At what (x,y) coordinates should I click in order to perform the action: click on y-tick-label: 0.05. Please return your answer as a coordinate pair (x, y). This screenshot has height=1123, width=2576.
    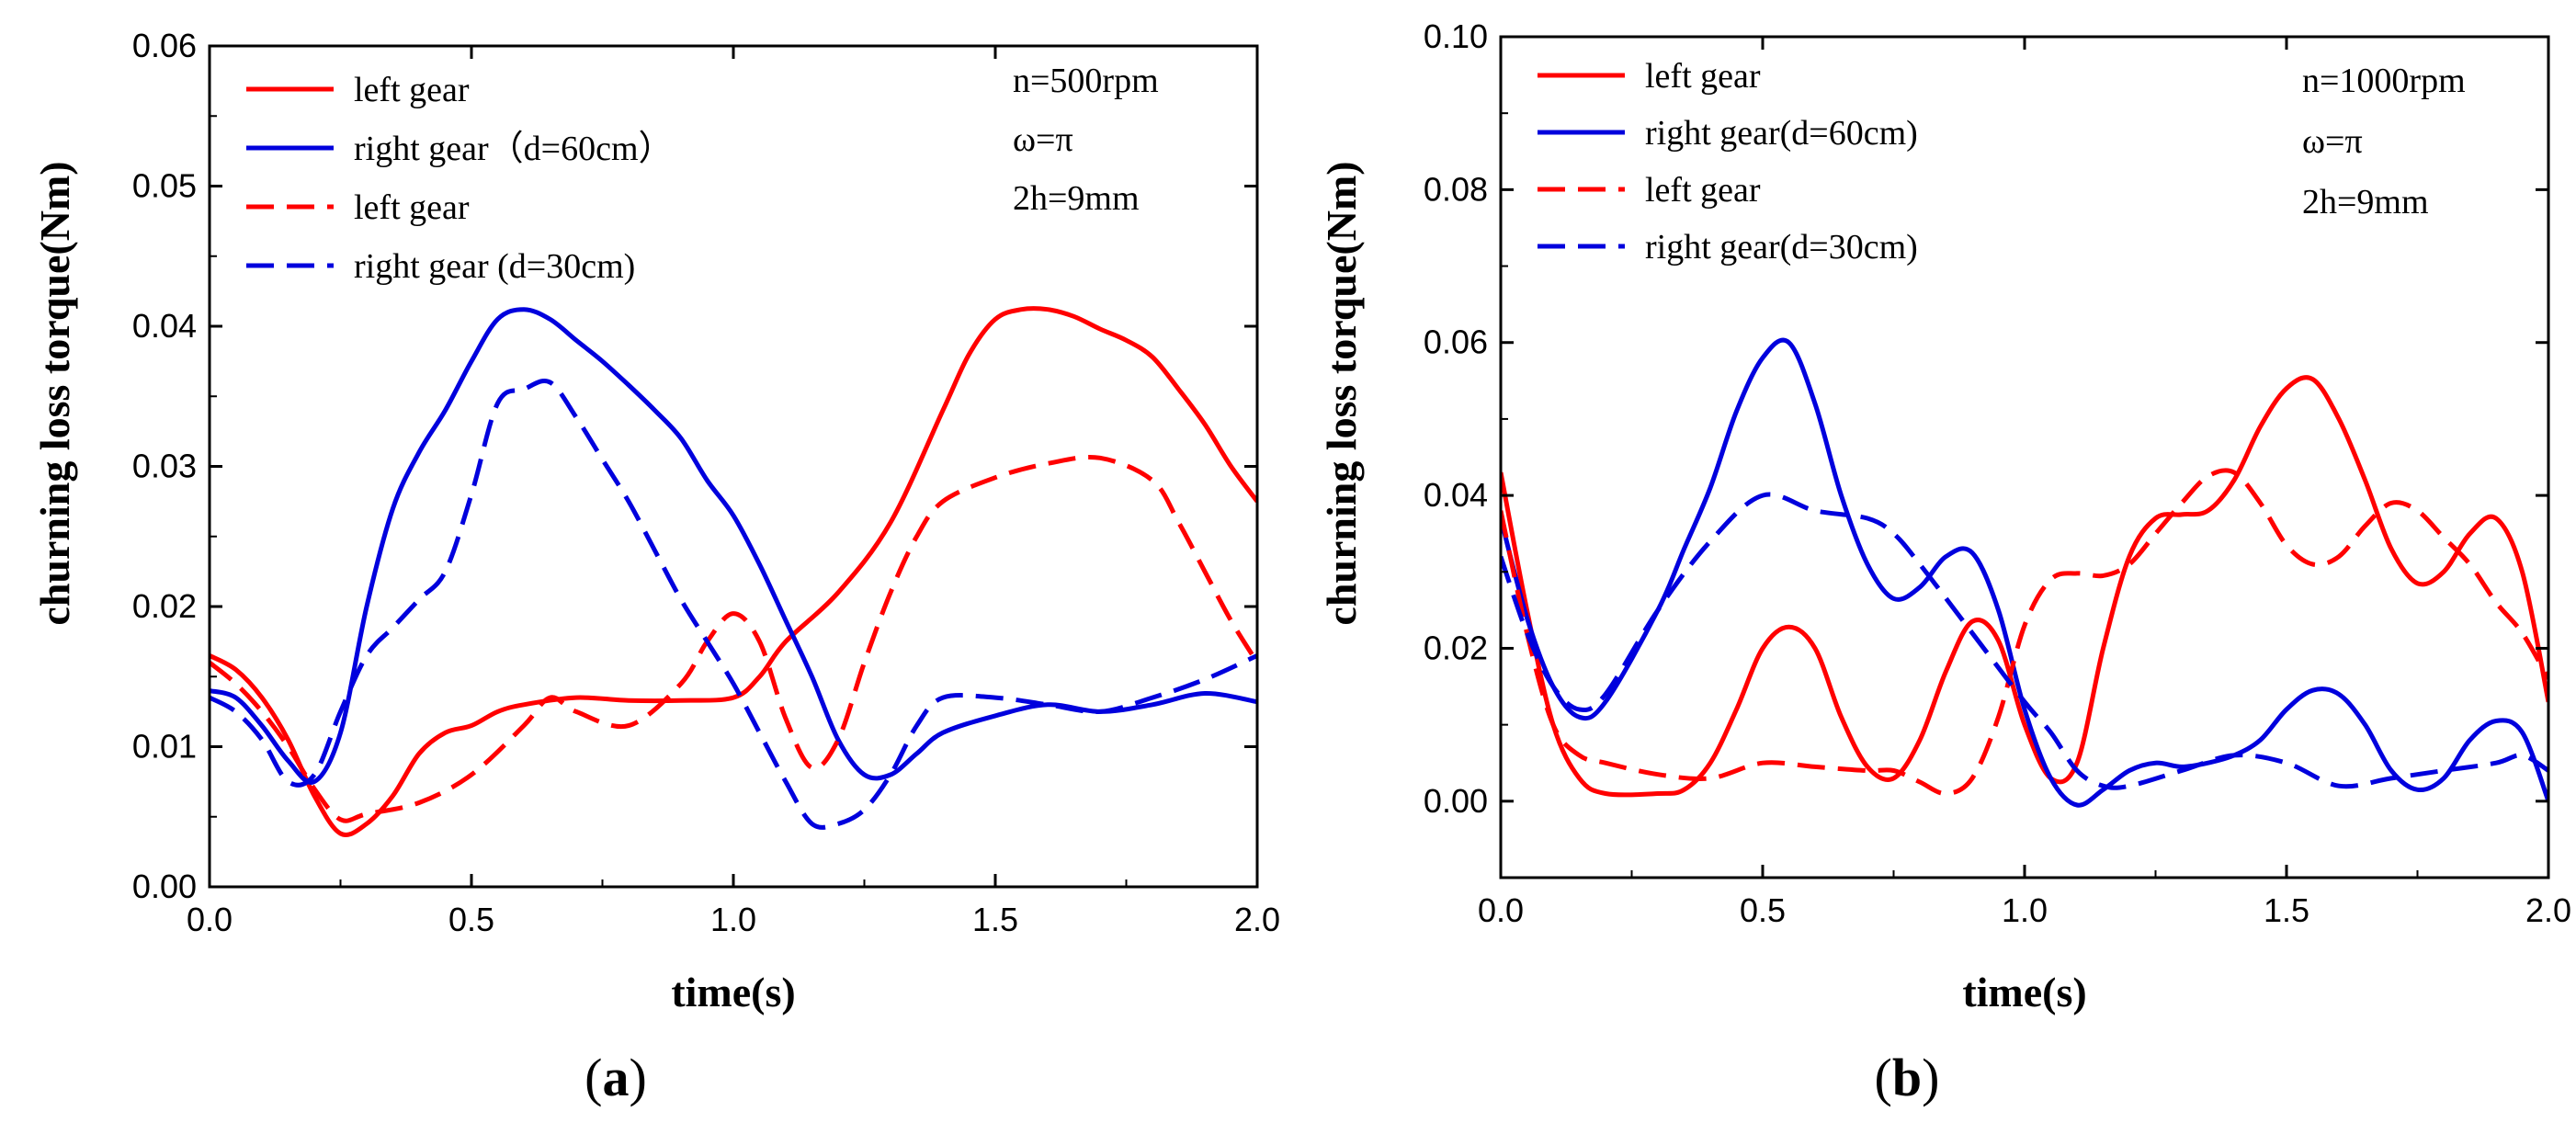
    Looking at the image, I should click on (165, 186).